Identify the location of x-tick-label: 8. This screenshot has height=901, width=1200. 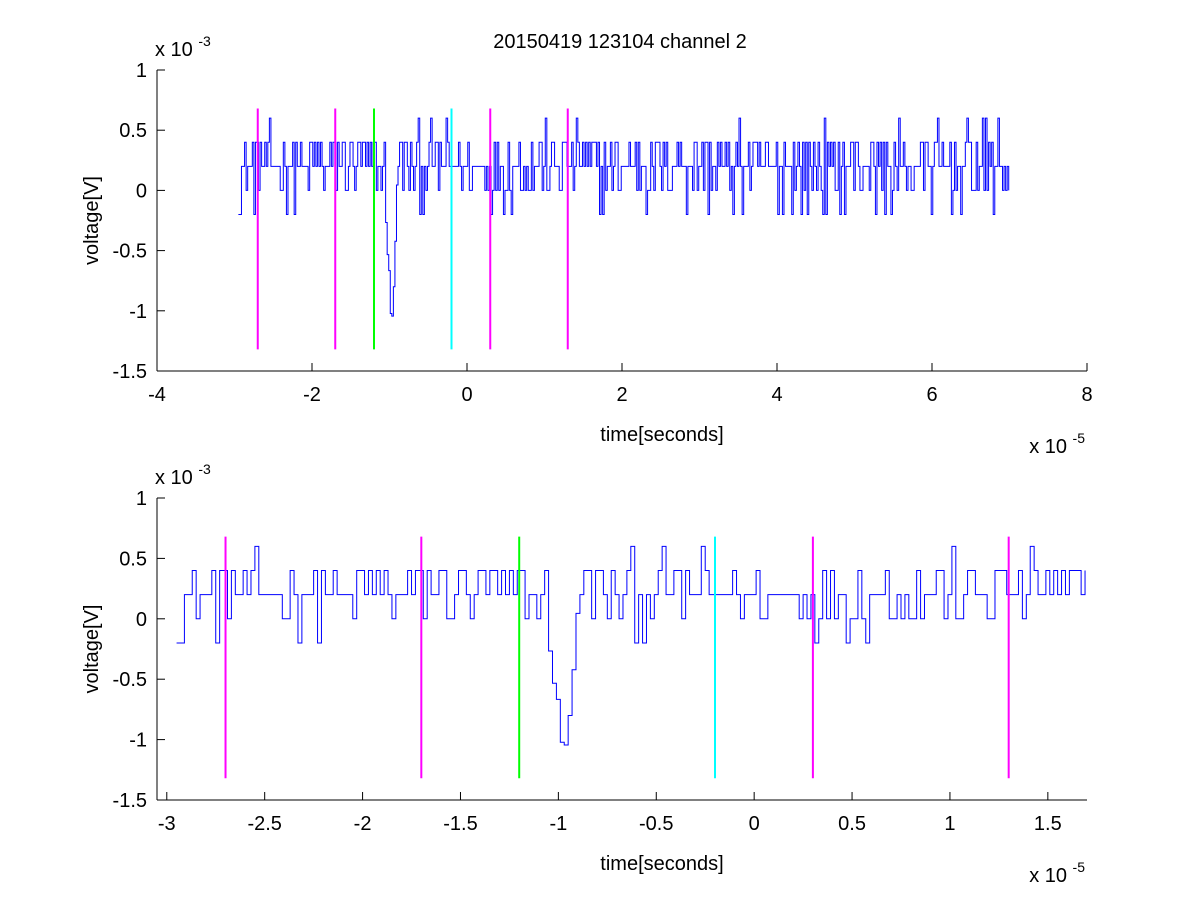
(1086, 395).